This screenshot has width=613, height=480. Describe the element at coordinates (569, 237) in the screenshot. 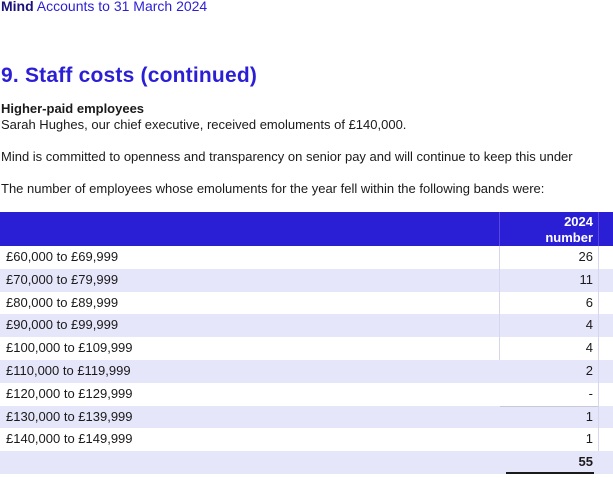

I see `header-unit: number` at that location.